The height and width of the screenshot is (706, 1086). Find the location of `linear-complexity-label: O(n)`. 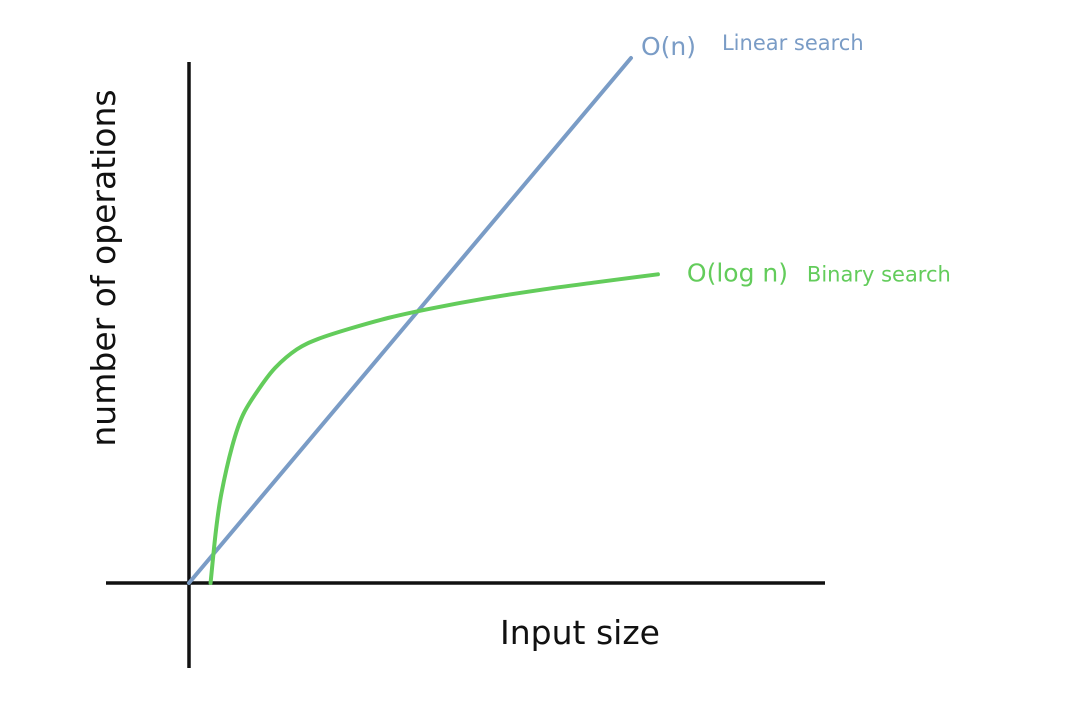

linear-complexity-label: O(n) is located at coordinates (668, 46).